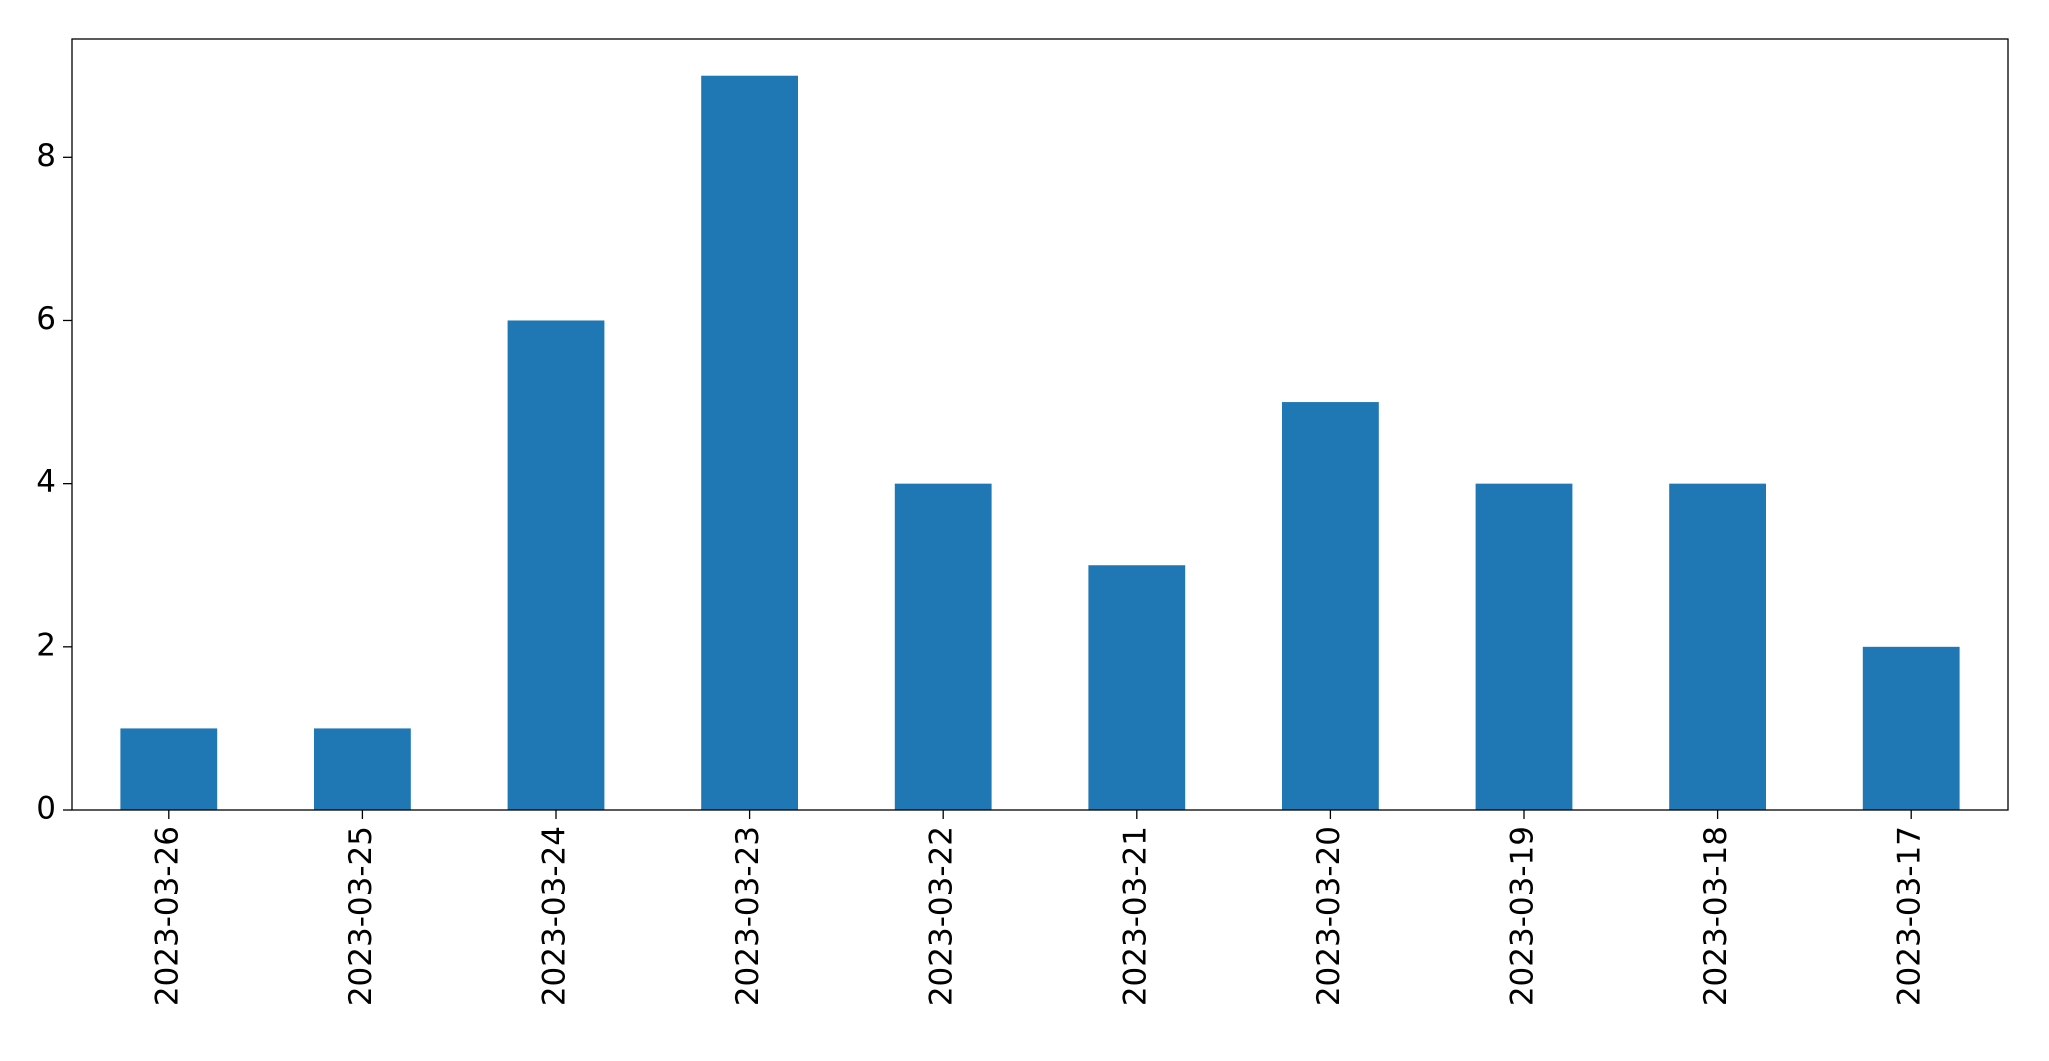  Describe the element at coordinates (46, 156) in the screenshot. I see `y-tick-label: 8` at that location.